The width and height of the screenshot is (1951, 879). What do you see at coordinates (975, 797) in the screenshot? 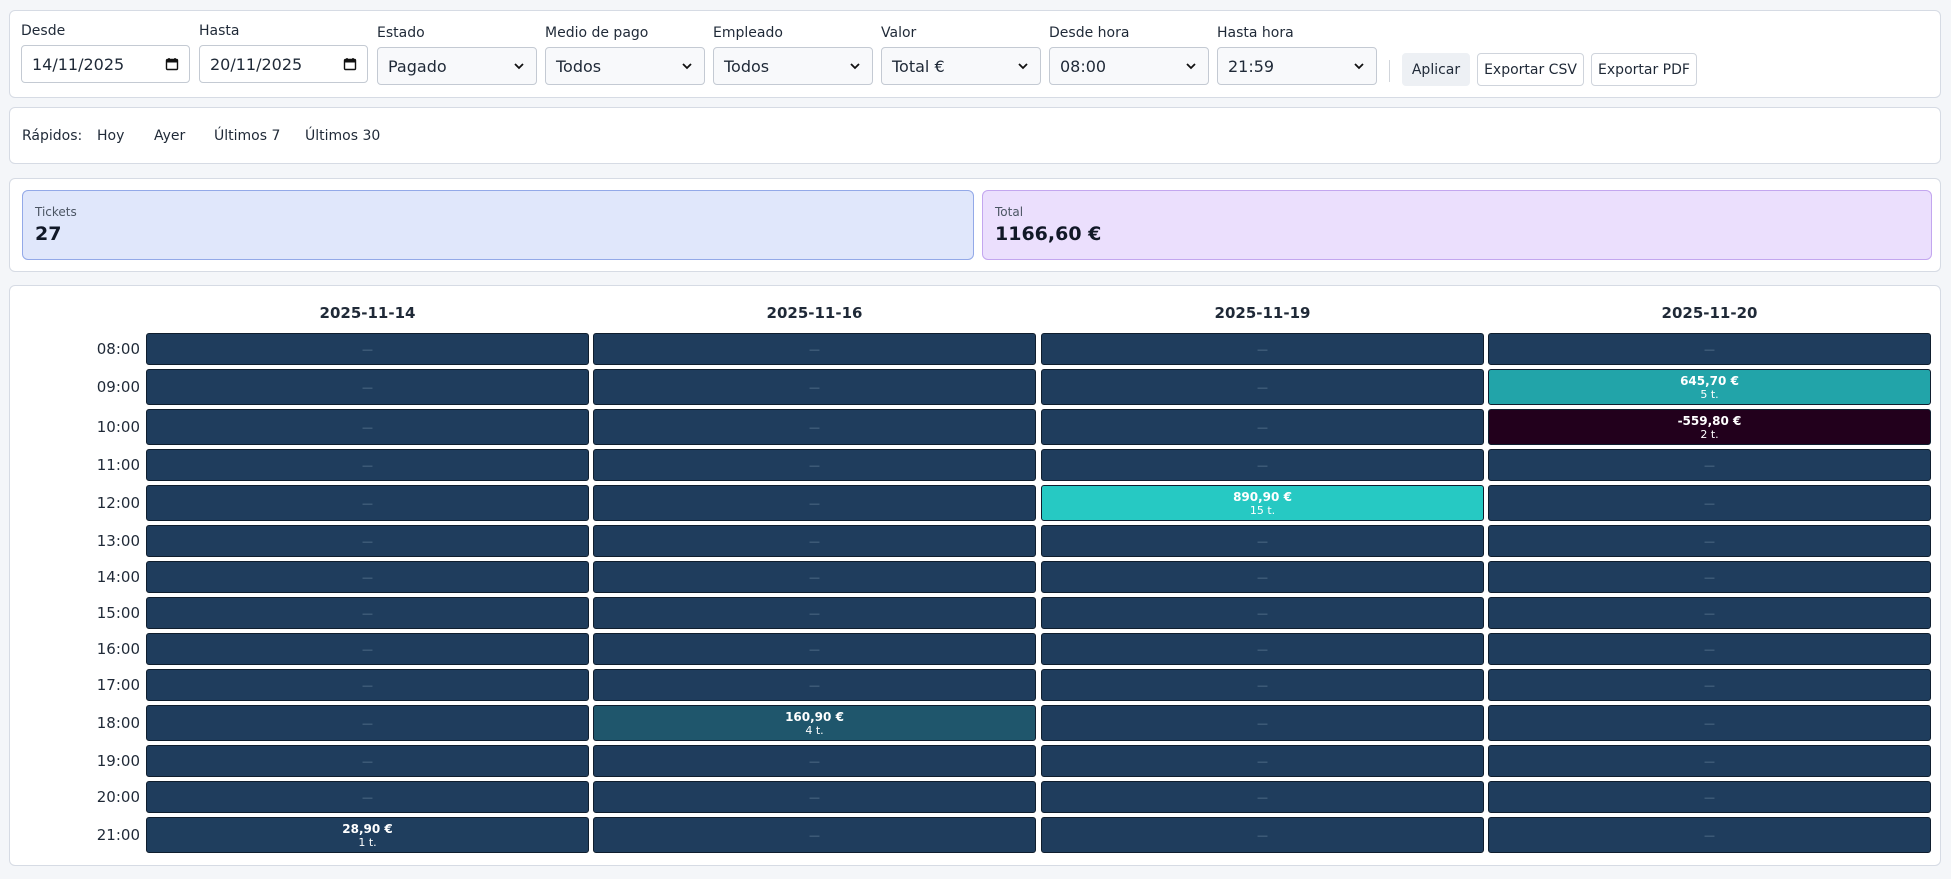
I see `heatmap-row: 20:00 — — — —` at bounding box center [975, 797].